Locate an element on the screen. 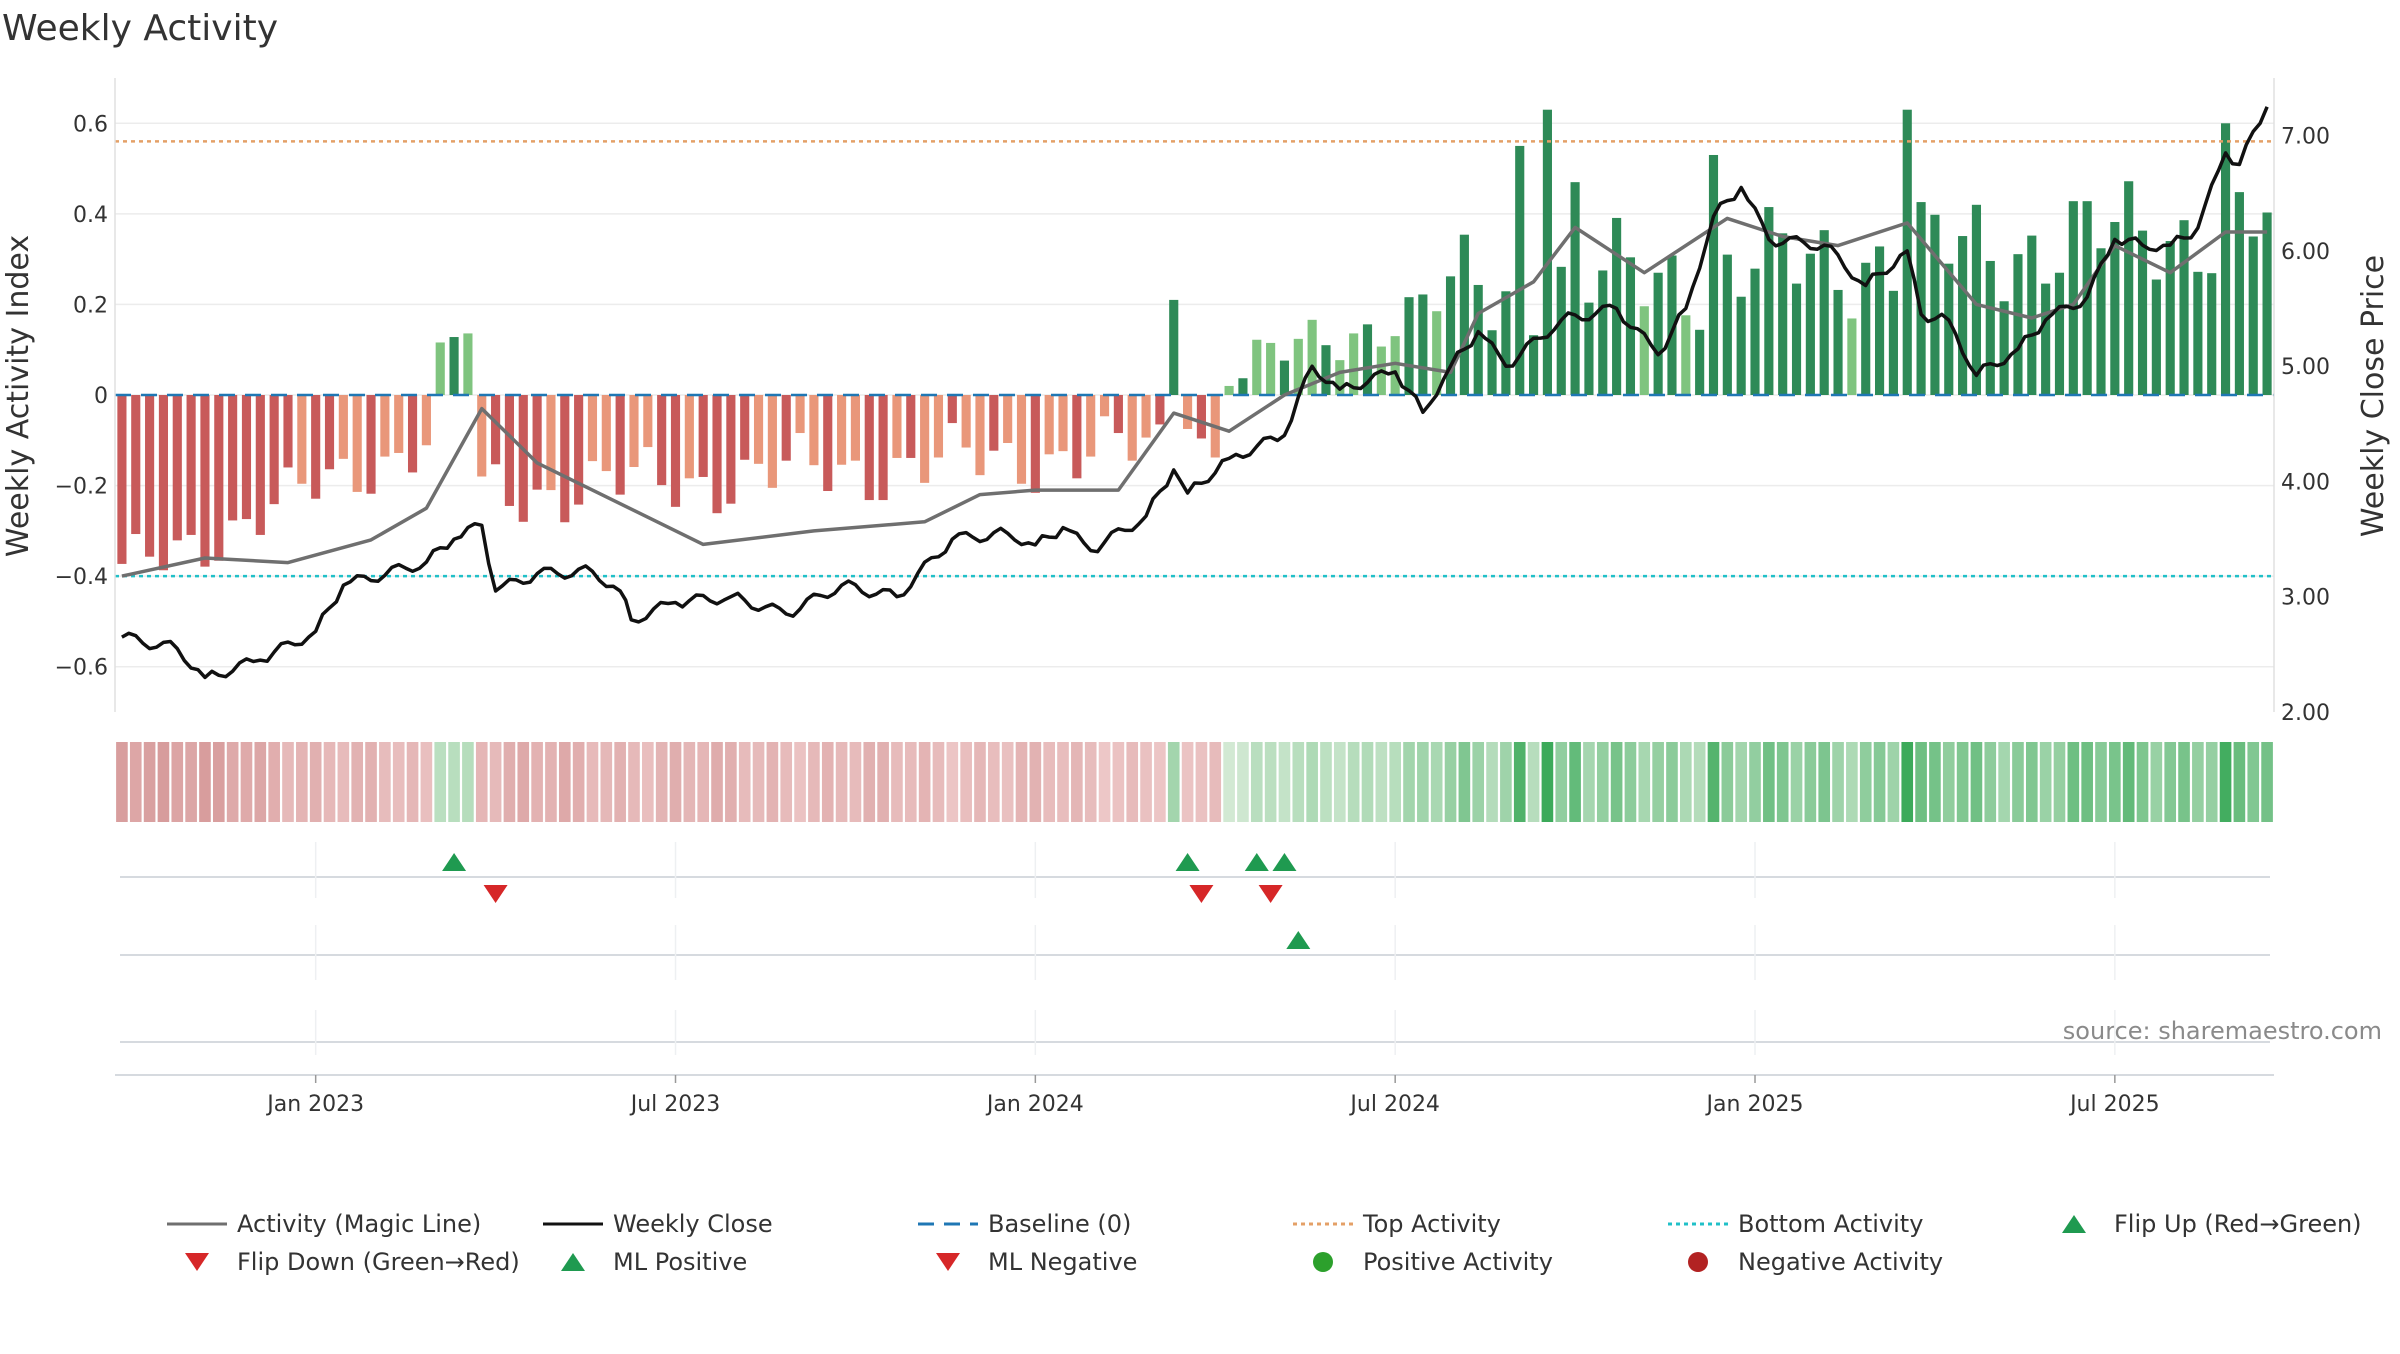 The image size is (2400, 1354). y-tick-left: 0 is located at coordinates (101, 396).